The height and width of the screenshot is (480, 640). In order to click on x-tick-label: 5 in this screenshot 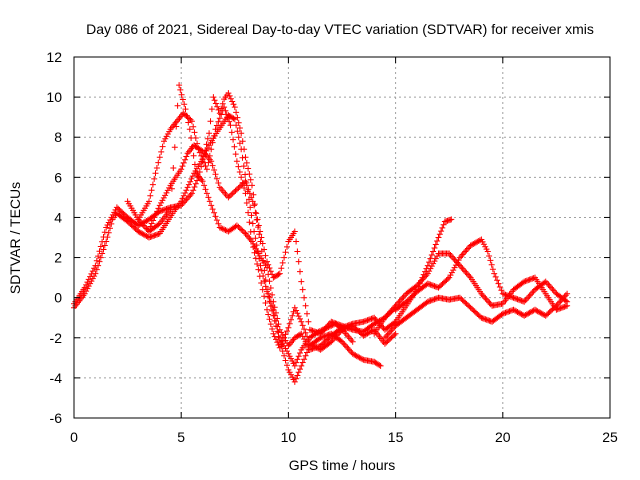, I will do `click(181, 437)`.